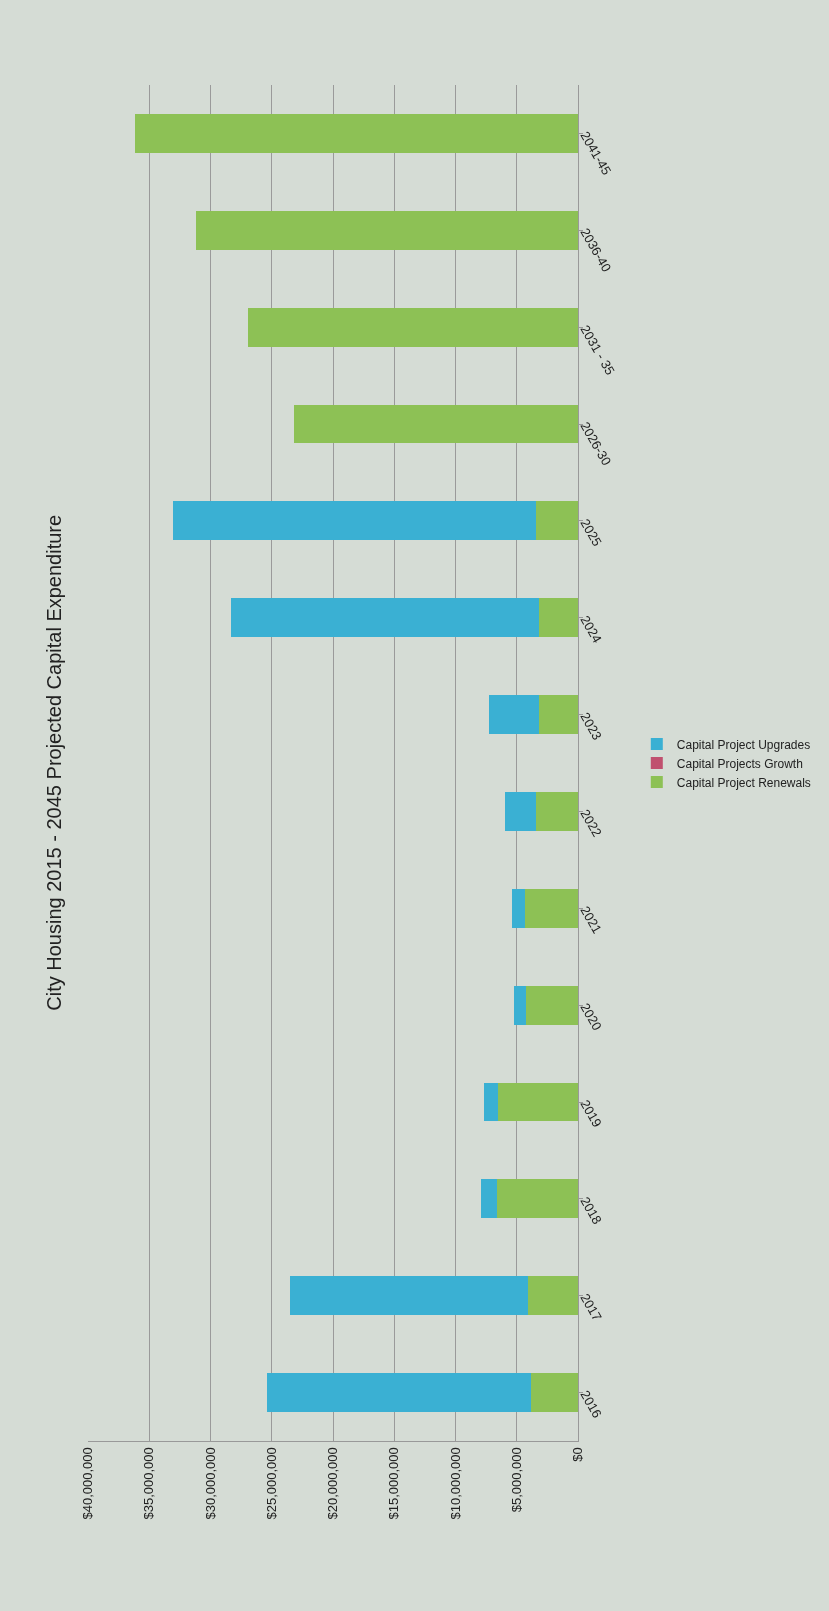 The image size is (829, 1611). What do you see at coordinates (271, 1483) in the screenshot?
I see `x-tick-label: $25,000,000` at bounding box center [271, 1483].